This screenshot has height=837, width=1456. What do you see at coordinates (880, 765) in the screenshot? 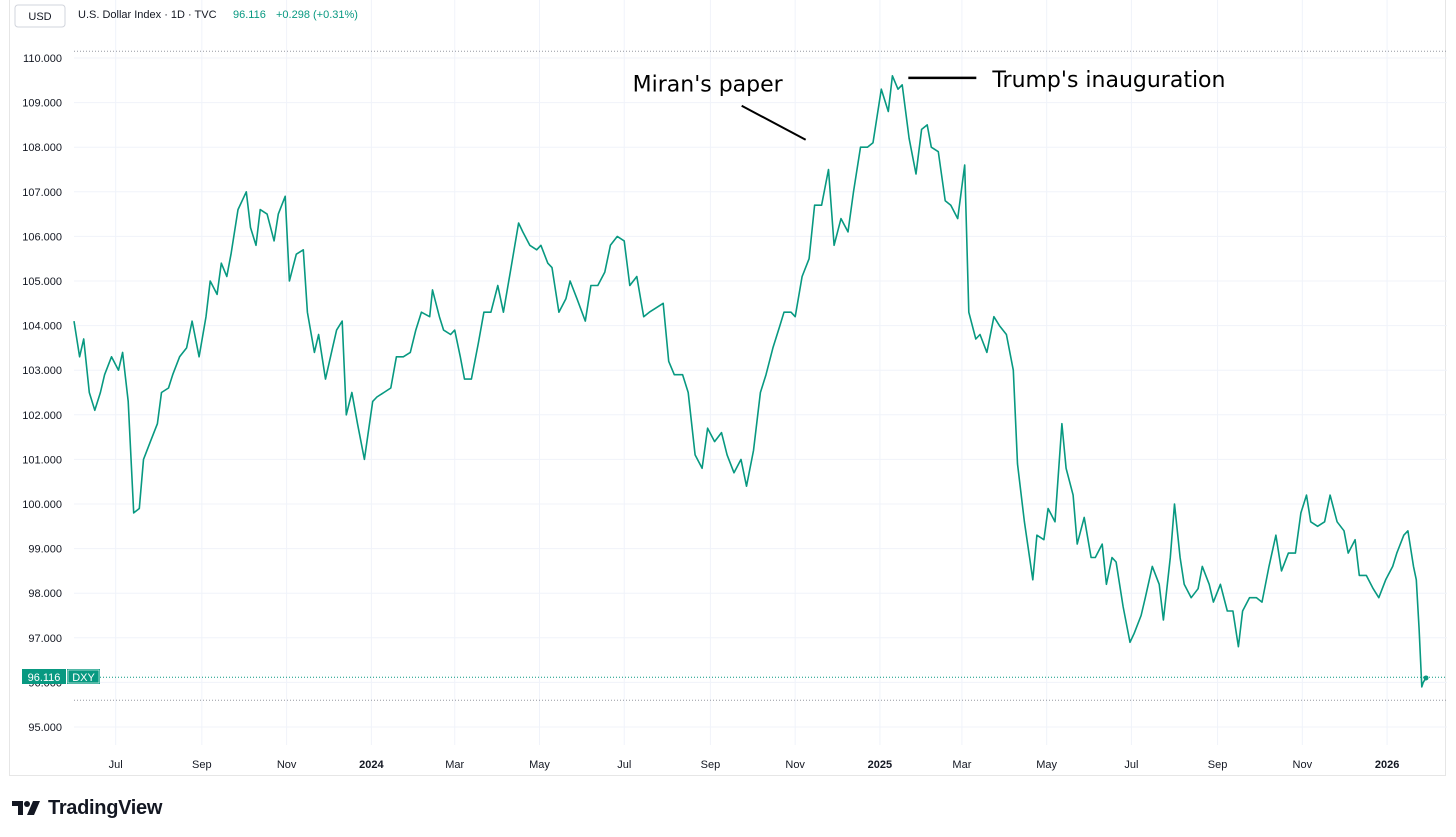
I see `x-tick-label: 2025` at bounding box center [880, 765].